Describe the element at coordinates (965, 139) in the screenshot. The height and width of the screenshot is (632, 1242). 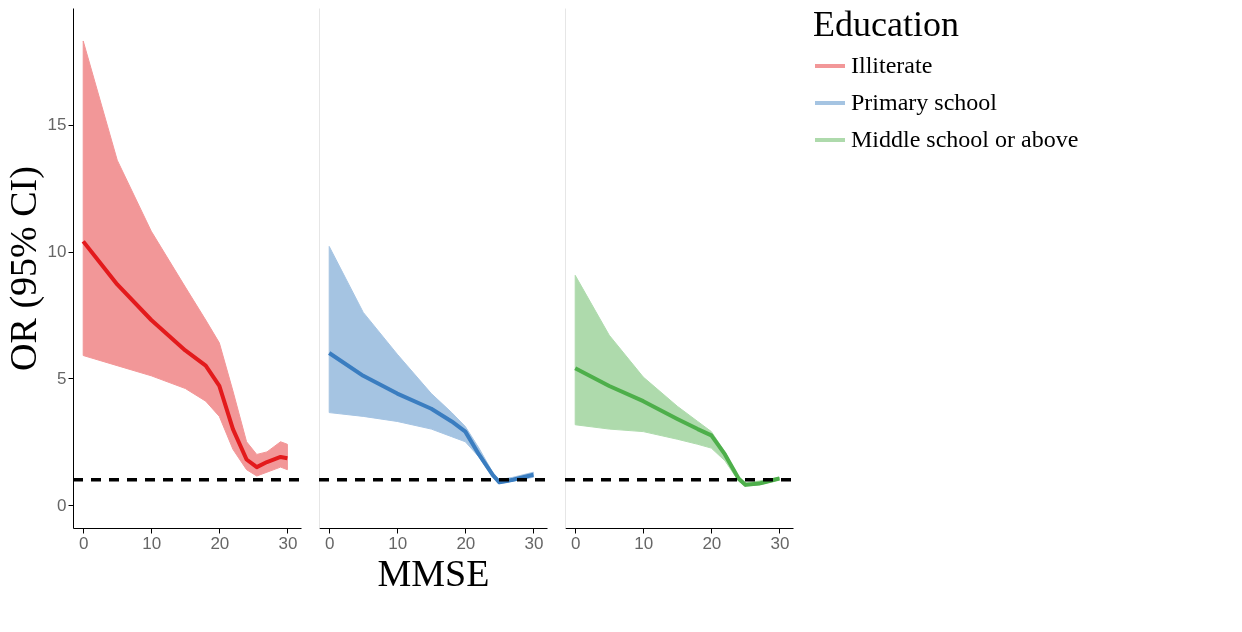
I see `legend-label: Middle school or above` at that location.